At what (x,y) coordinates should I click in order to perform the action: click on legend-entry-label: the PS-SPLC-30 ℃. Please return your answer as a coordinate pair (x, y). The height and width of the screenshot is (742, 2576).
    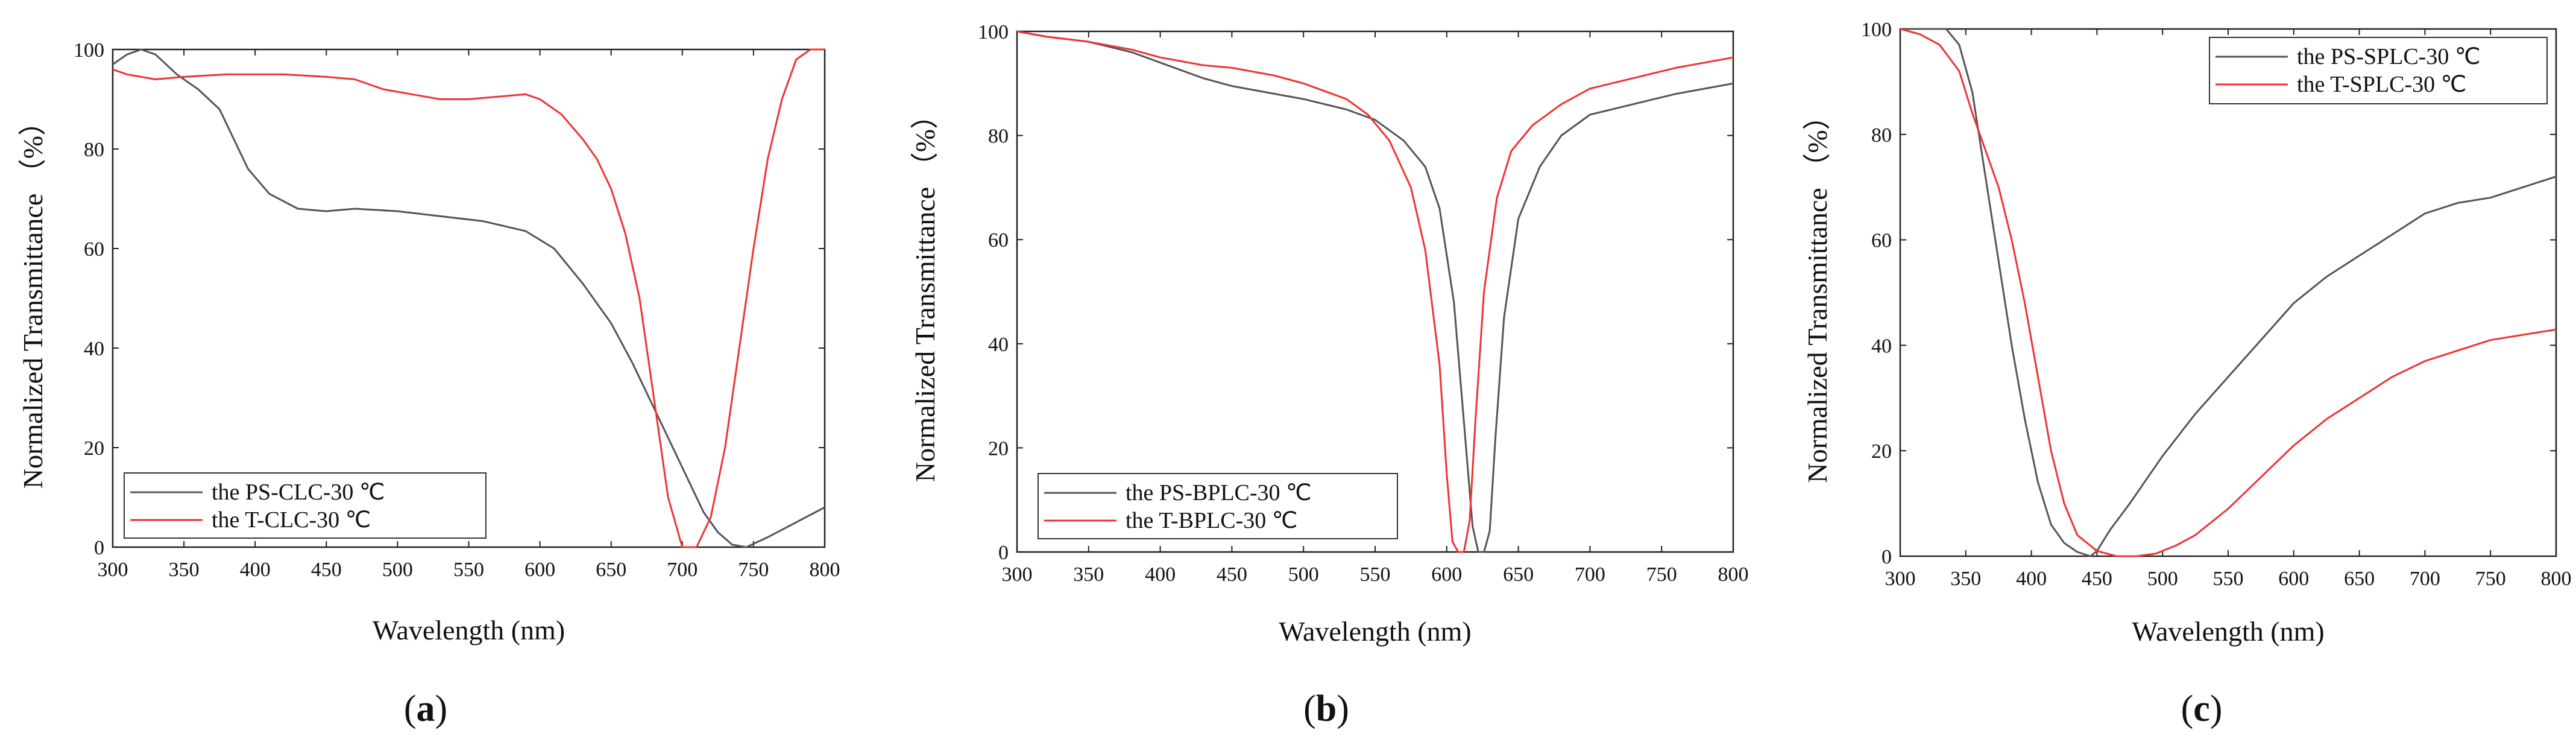
    Looking at the image, I should click on (2389, 56).